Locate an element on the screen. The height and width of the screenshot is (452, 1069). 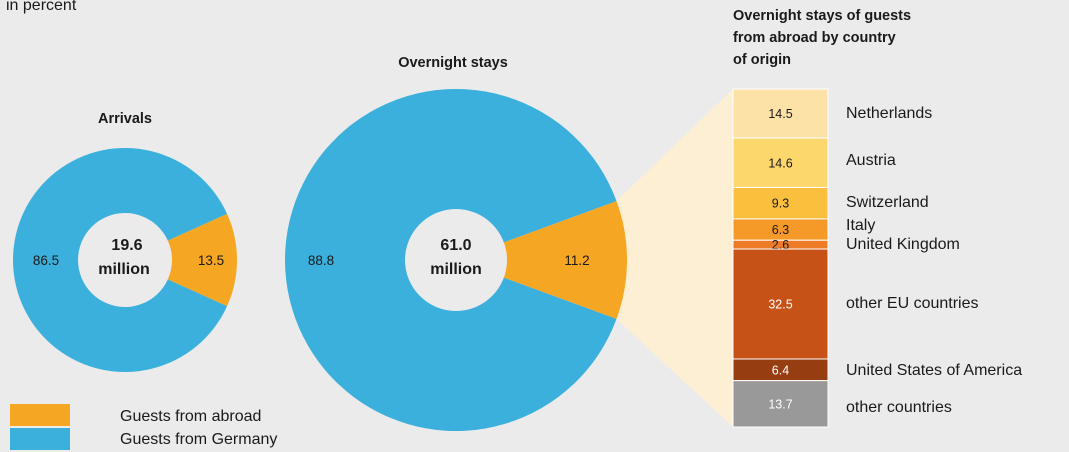
overnight-total-unit: million is located at coordinates (456, 269).